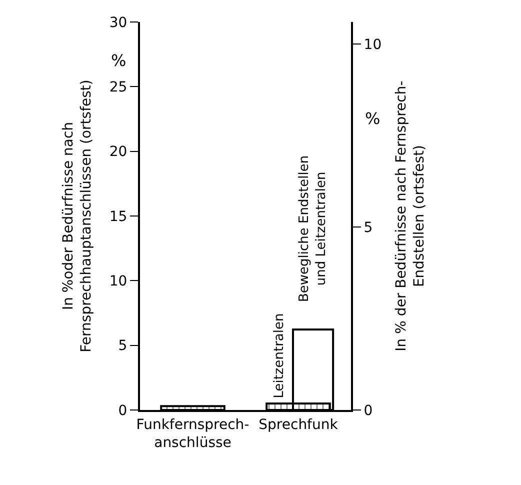 The width and height of the screenshot is (521, 485). What do you see at coordinates (368, 410) in the screenshot?
I see `y2-tick-label: 0` at bounding box center [368, 410].